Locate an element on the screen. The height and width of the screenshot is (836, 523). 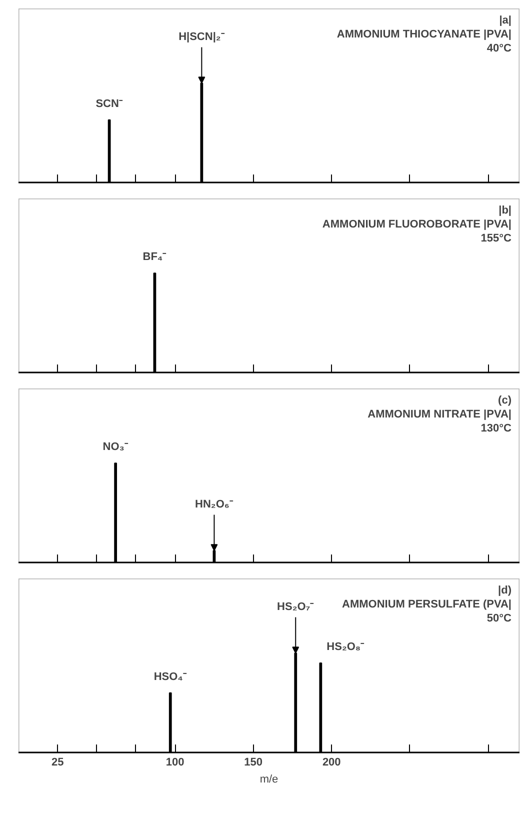
chart-title: |b| is located at coordinates (505, 210).